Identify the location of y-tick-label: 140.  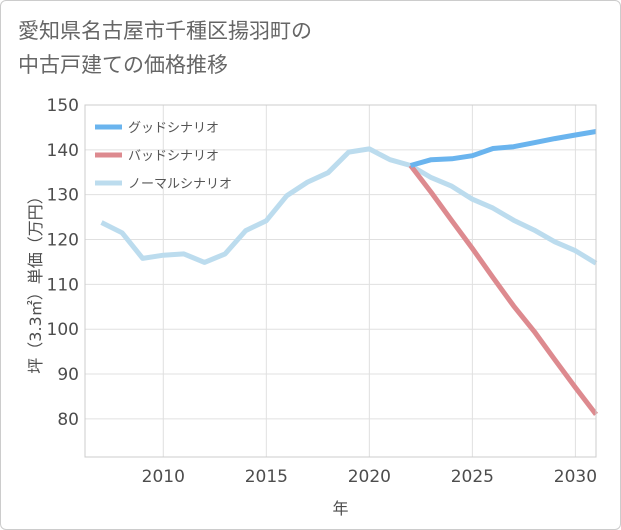
(63, 151).